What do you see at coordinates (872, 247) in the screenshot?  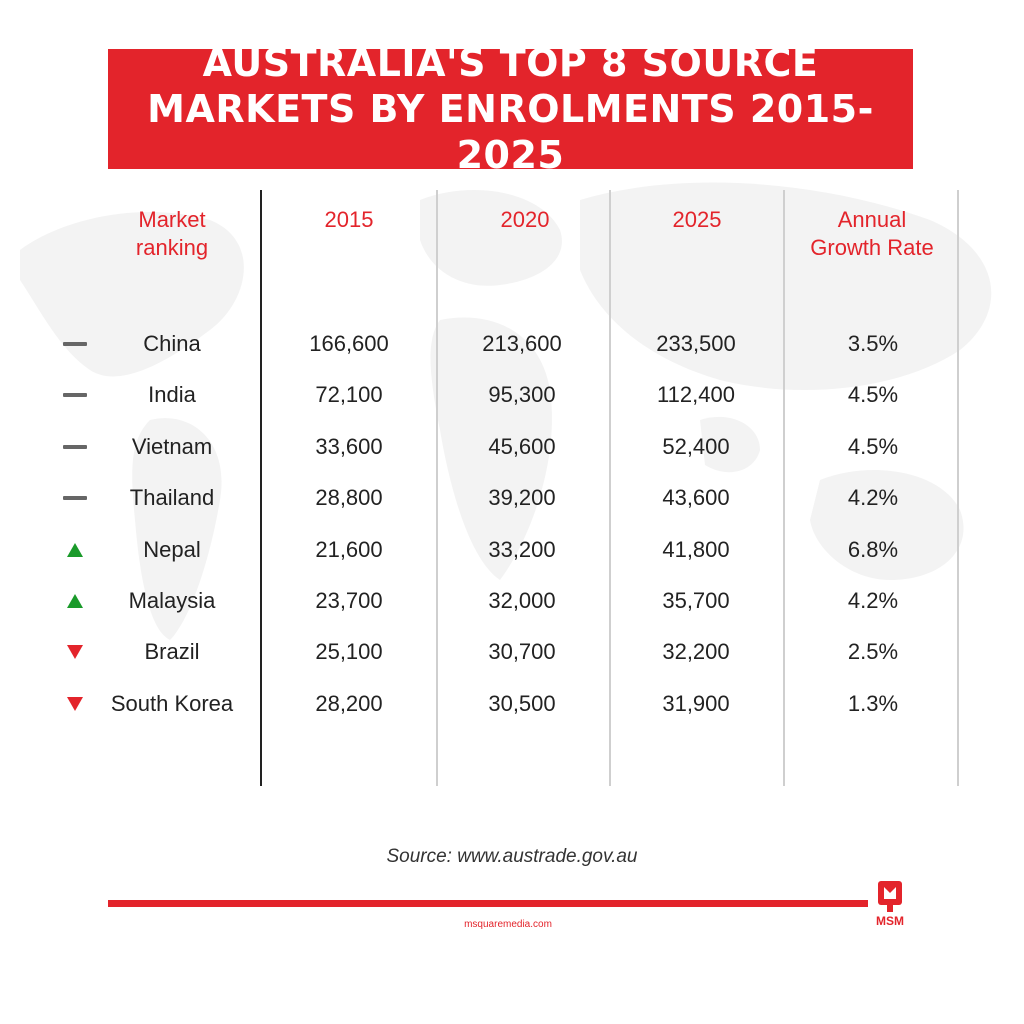 I see `header-growth-line-2: Growth Rate` at bounding box center [872, 247].